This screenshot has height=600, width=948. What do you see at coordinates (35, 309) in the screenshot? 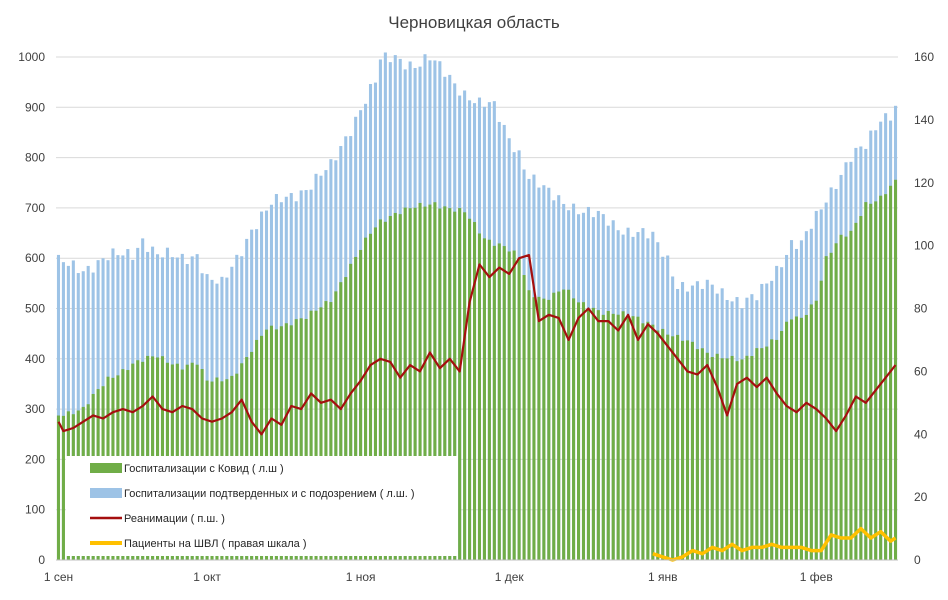
I see `y-left-tick-label: 500` at bounding box center [35, 309].